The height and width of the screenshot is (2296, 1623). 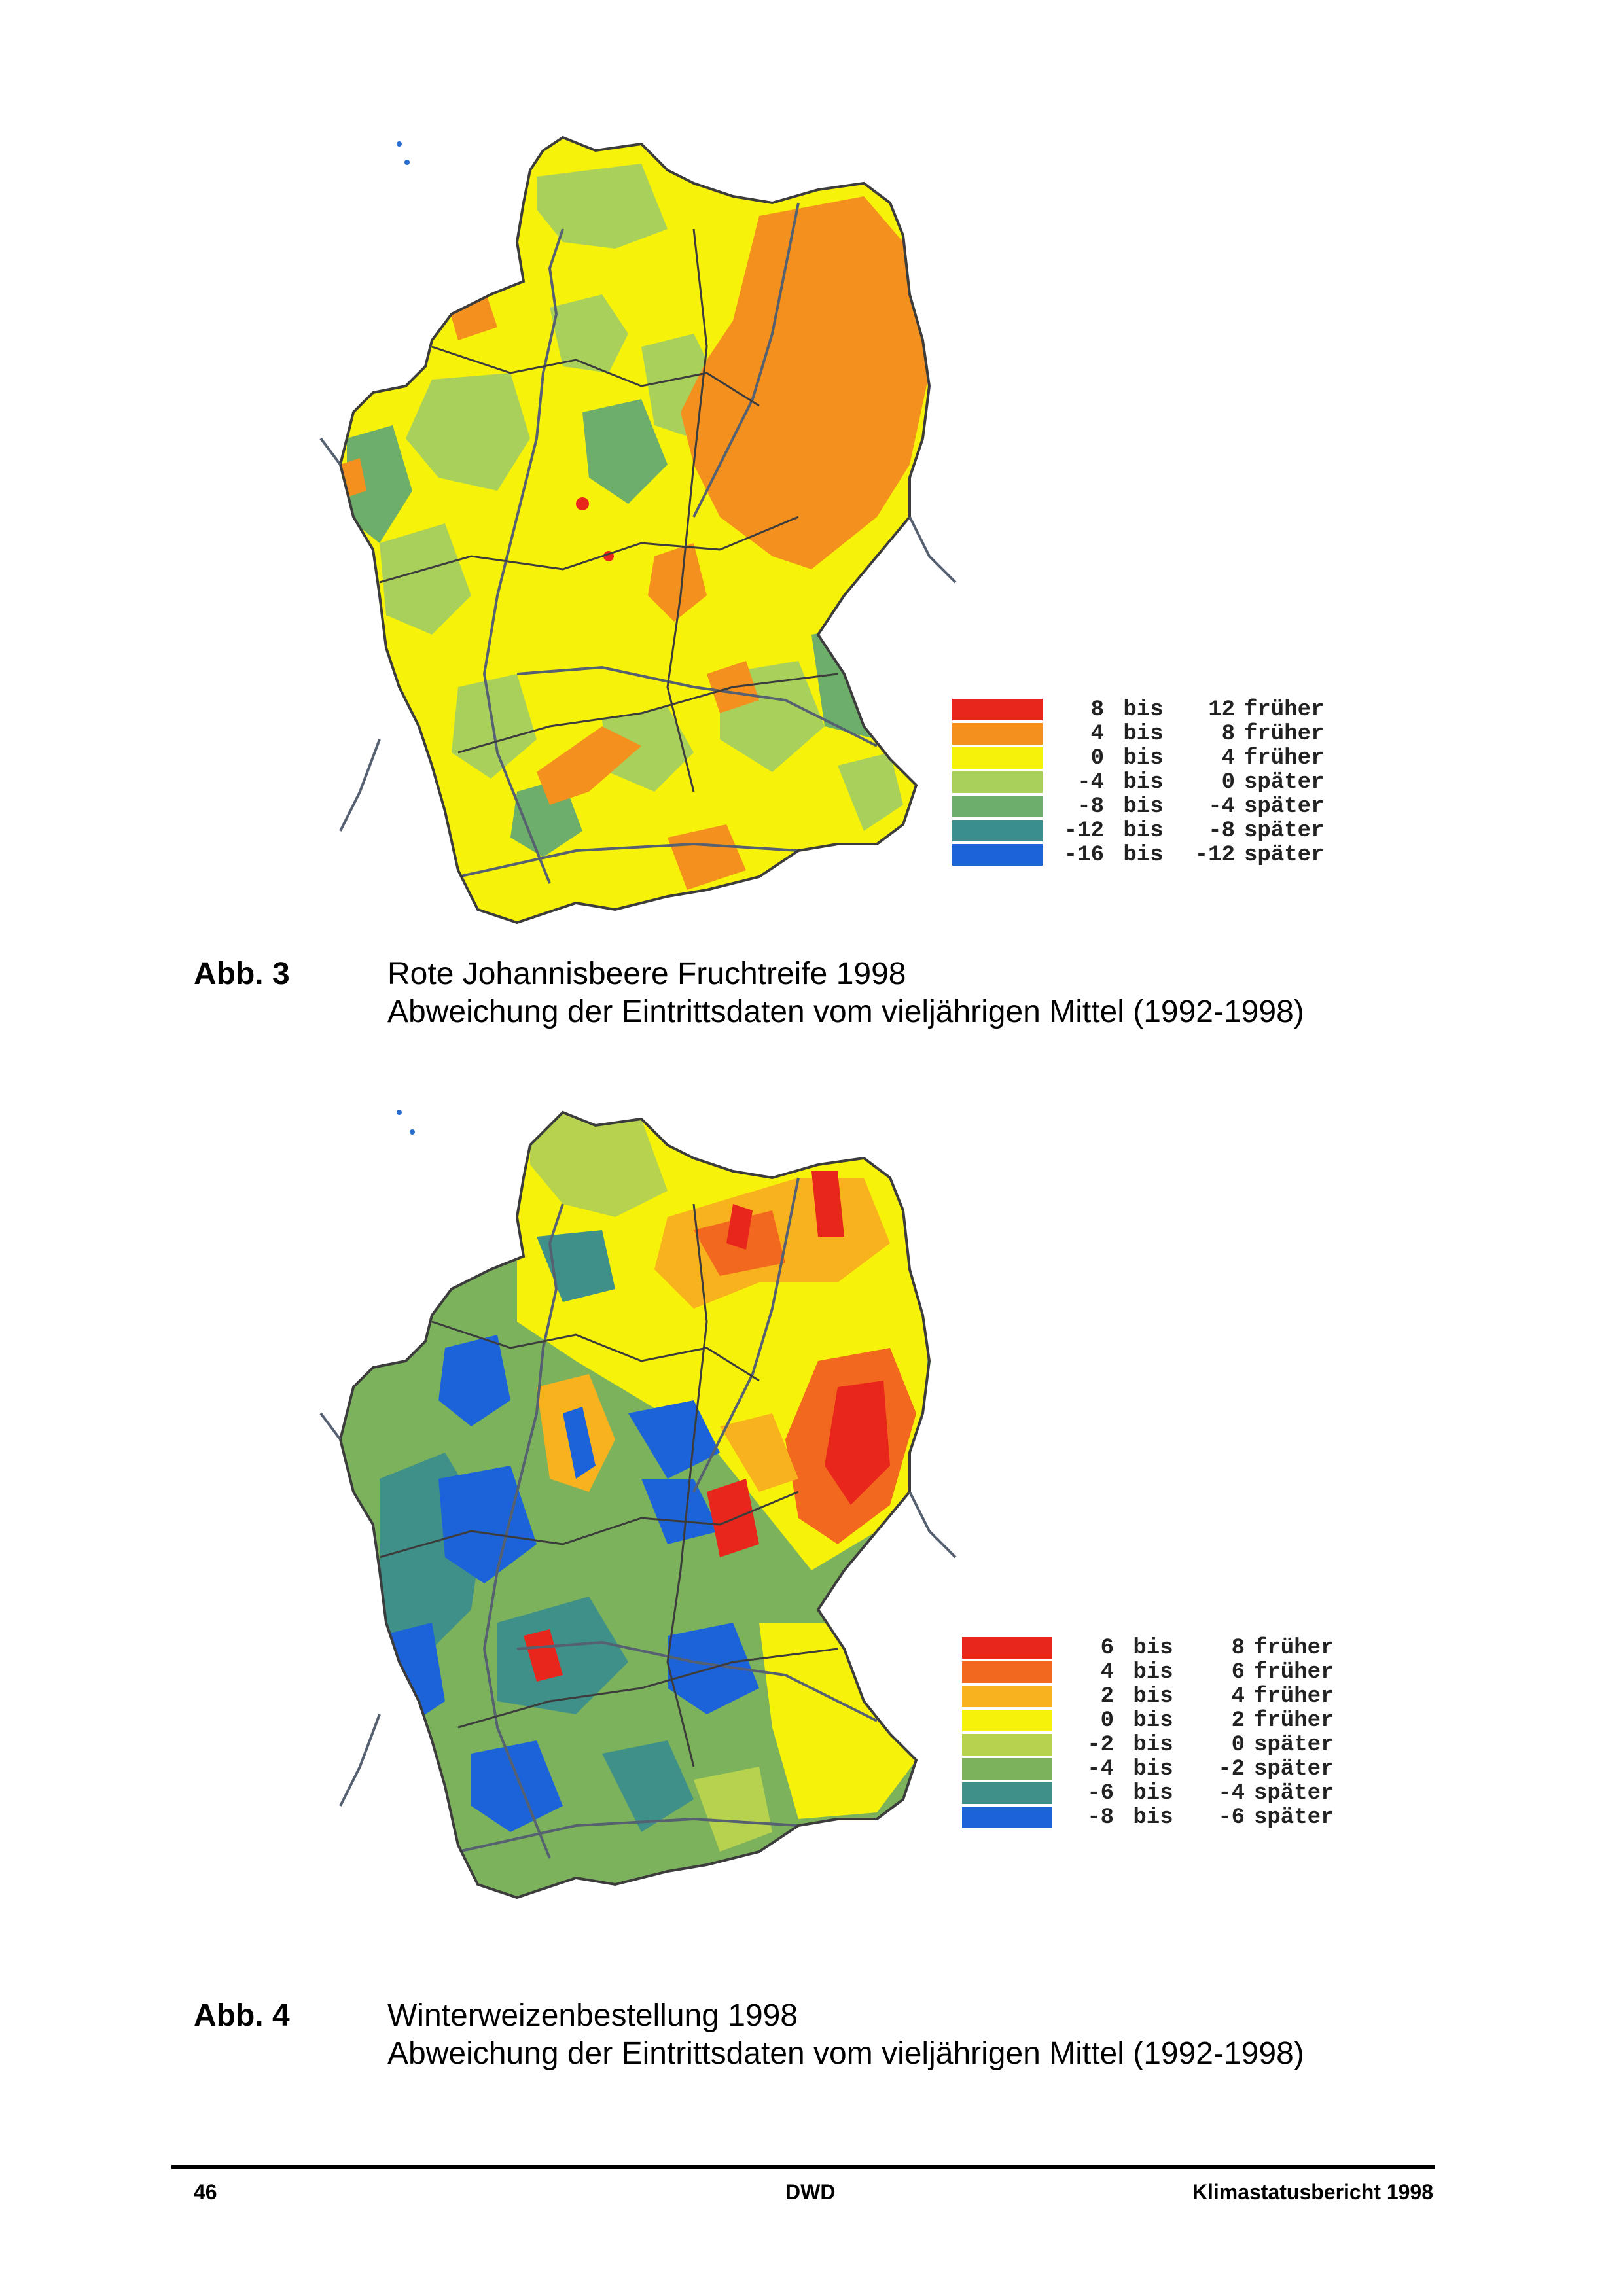 I want to click on legend-row: -6 bis -4 später, so click(x=1148, y=1793).